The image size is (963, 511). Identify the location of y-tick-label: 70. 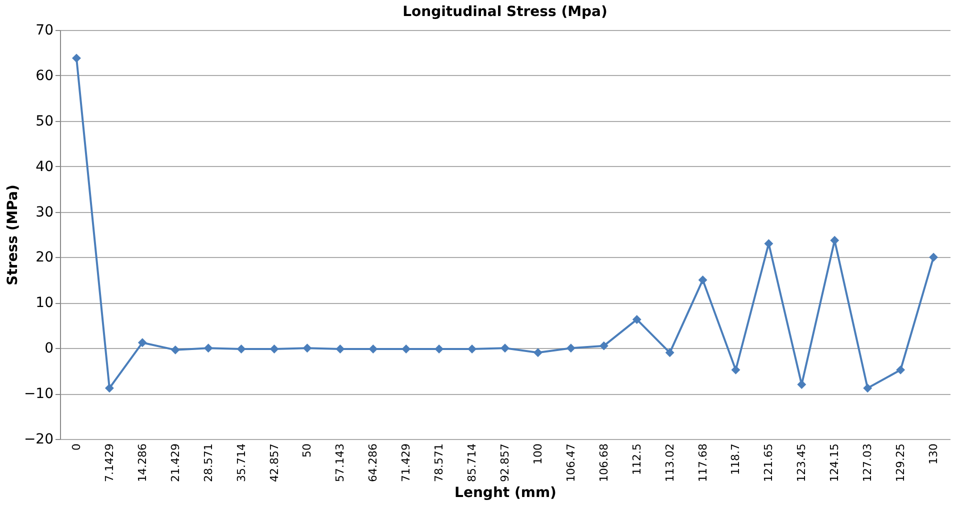
(45, 30).